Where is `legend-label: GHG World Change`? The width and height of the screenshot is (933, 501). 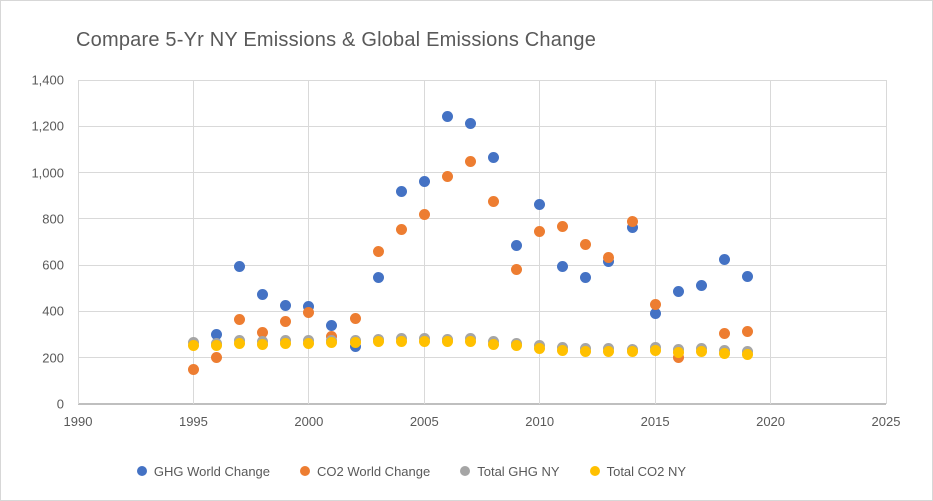 legend-label: GHG World Change is located at coordinates (212, 471).